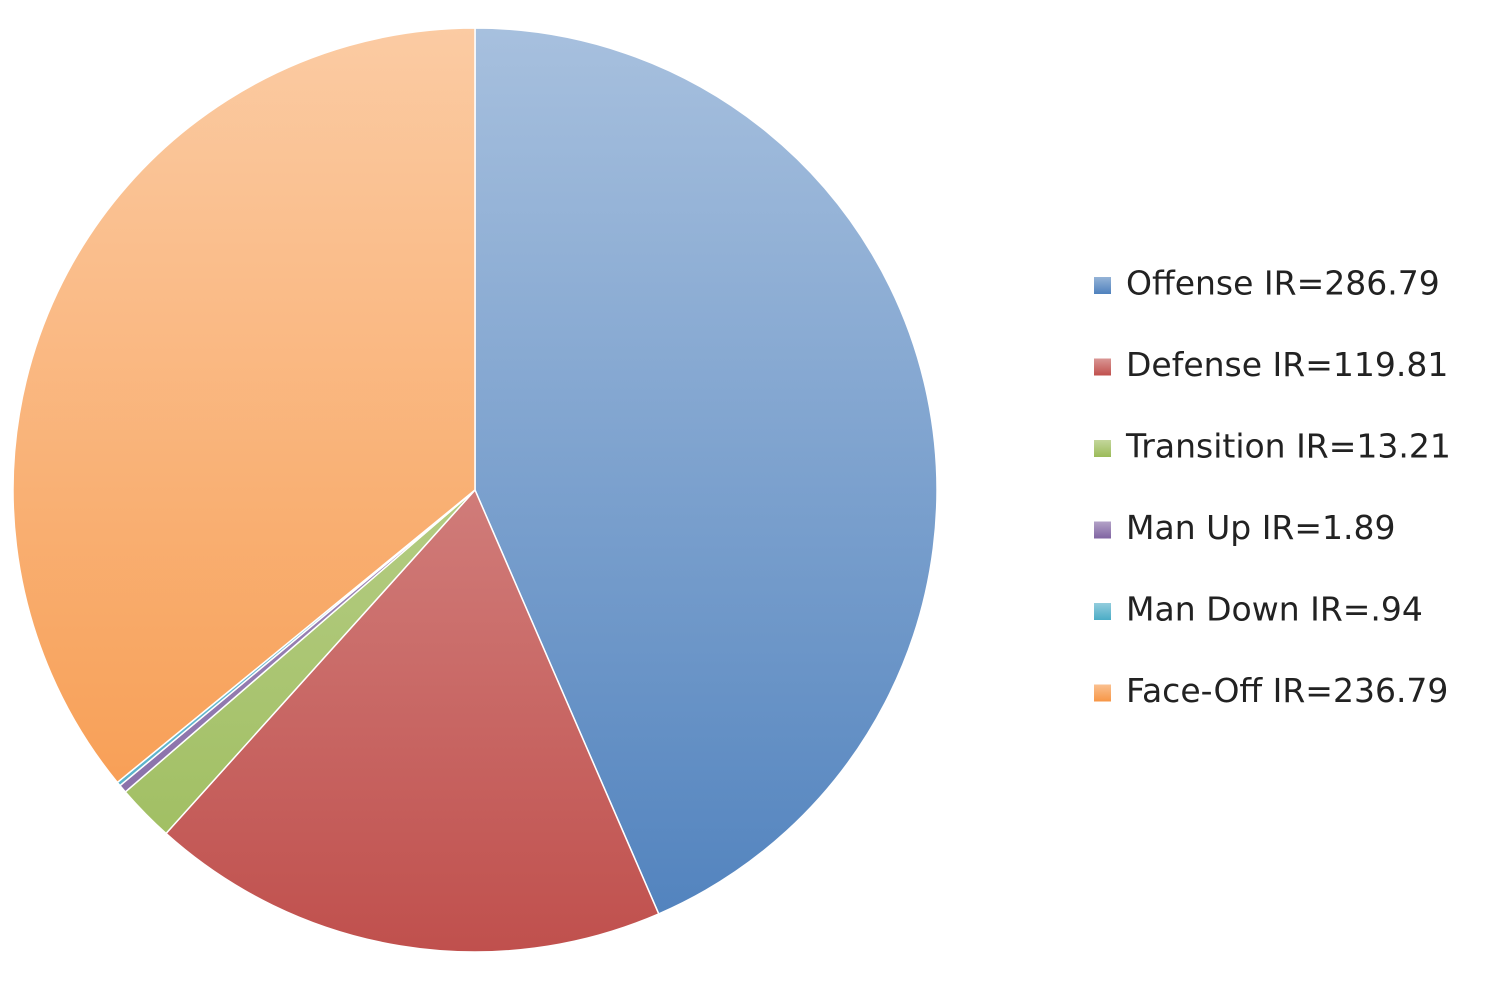  I want to click on legend-label: Transition IR=13.21, so click(1288, 446).